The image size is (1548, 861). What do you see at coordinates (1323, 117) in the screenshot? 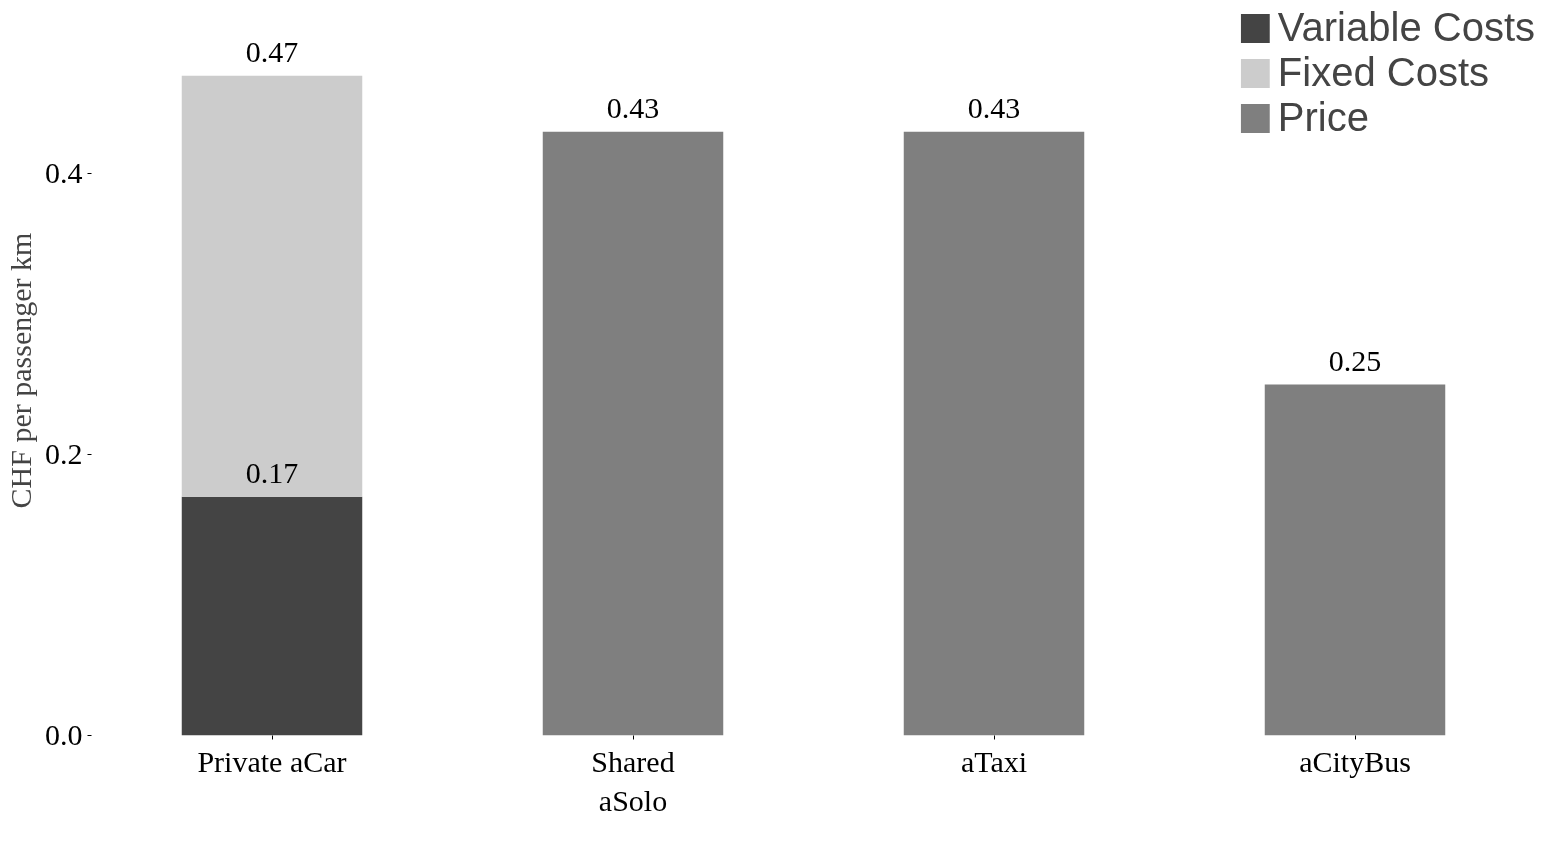
I see `legend-label: Price` at bounding box center [1323, 117].